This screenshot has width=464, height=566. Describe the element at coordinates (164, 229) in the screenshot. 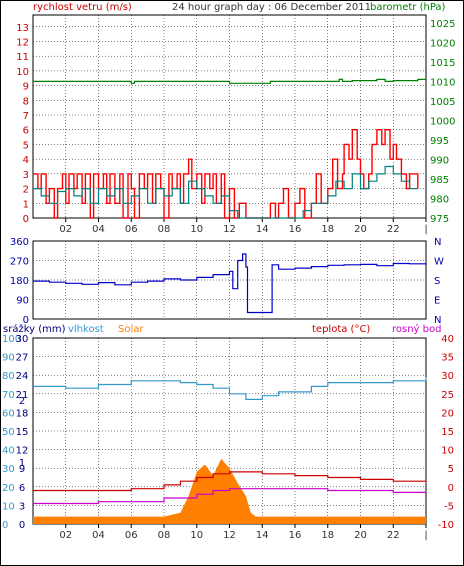

I see `wind-panel-x-tick-label: 08` at that location.